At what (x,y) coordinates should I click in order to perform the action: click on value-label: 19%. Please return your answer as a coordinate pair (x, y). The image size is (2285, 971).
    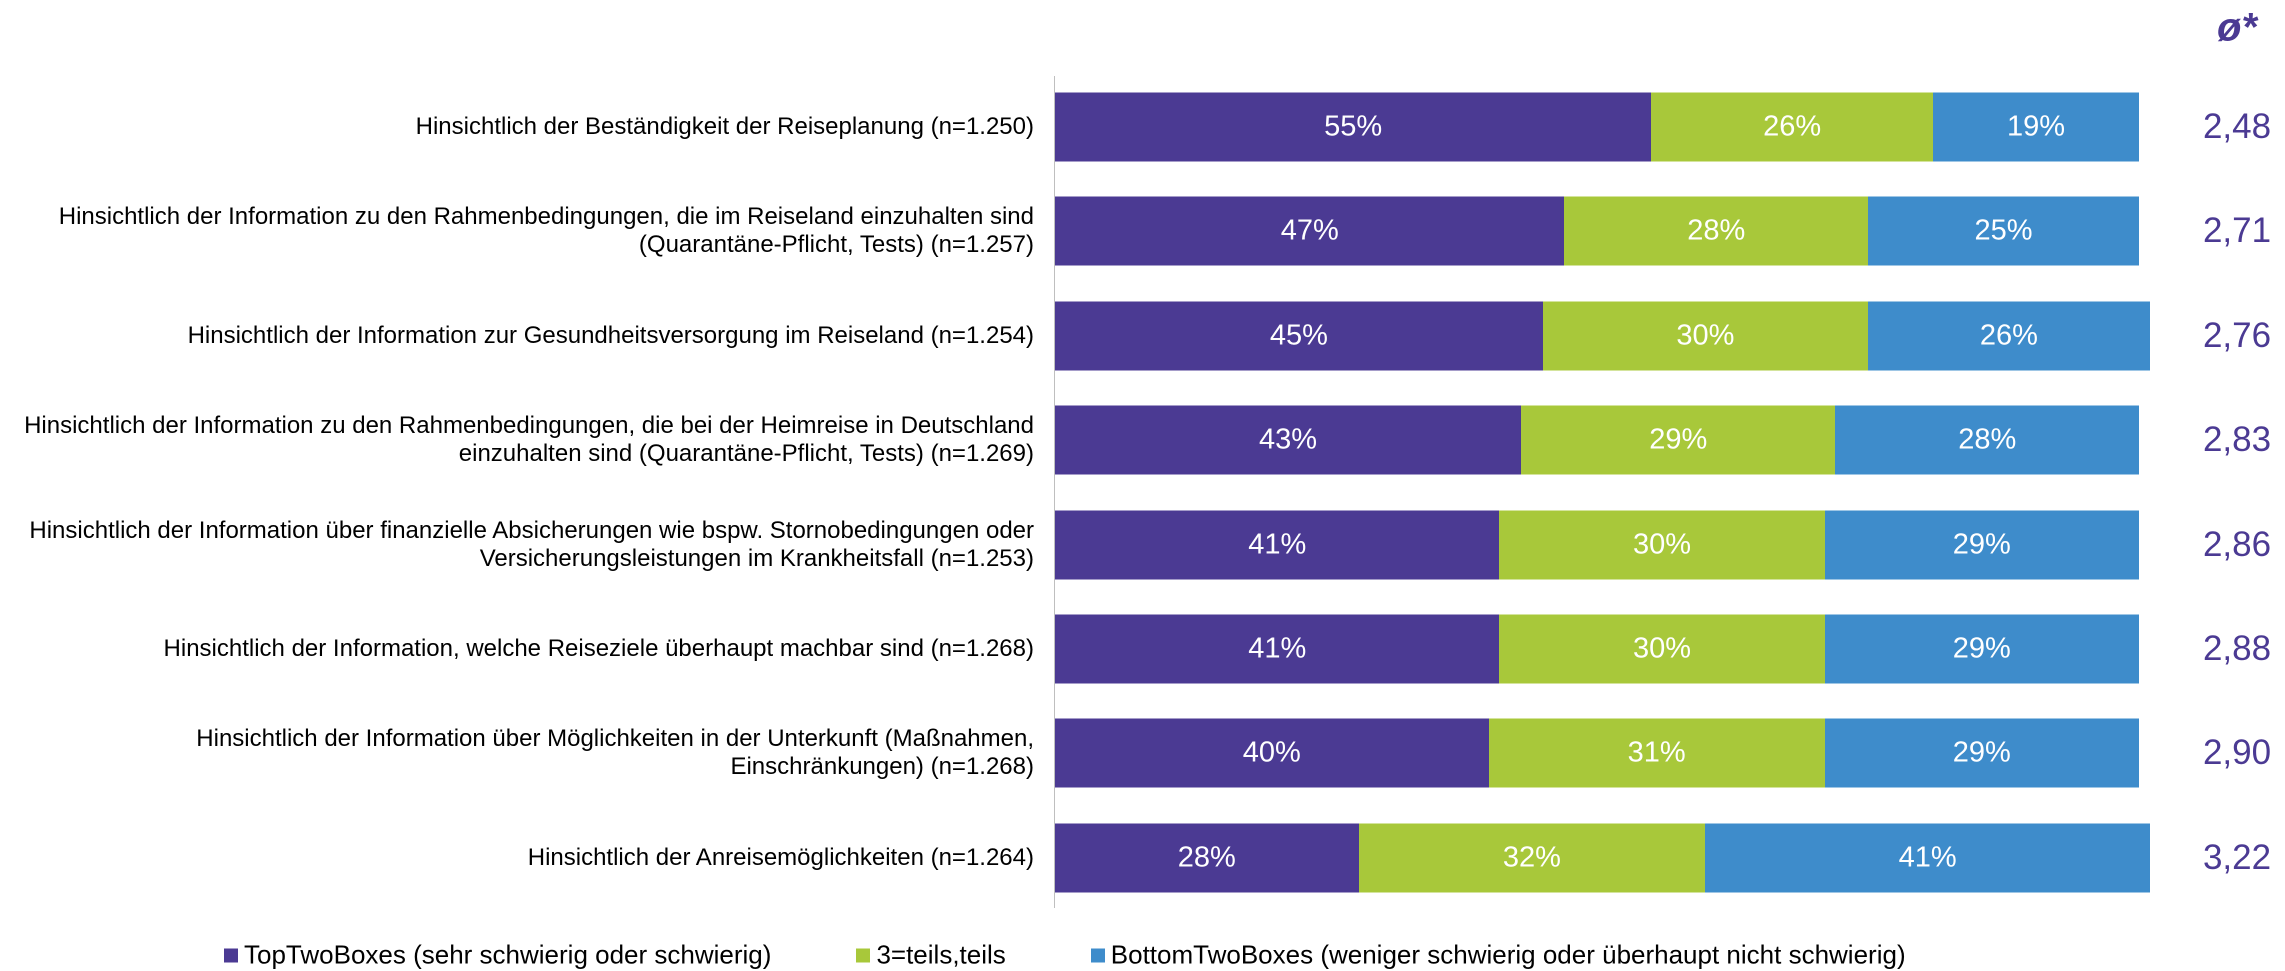
    Looking at the image, I should click on (2036, 126).